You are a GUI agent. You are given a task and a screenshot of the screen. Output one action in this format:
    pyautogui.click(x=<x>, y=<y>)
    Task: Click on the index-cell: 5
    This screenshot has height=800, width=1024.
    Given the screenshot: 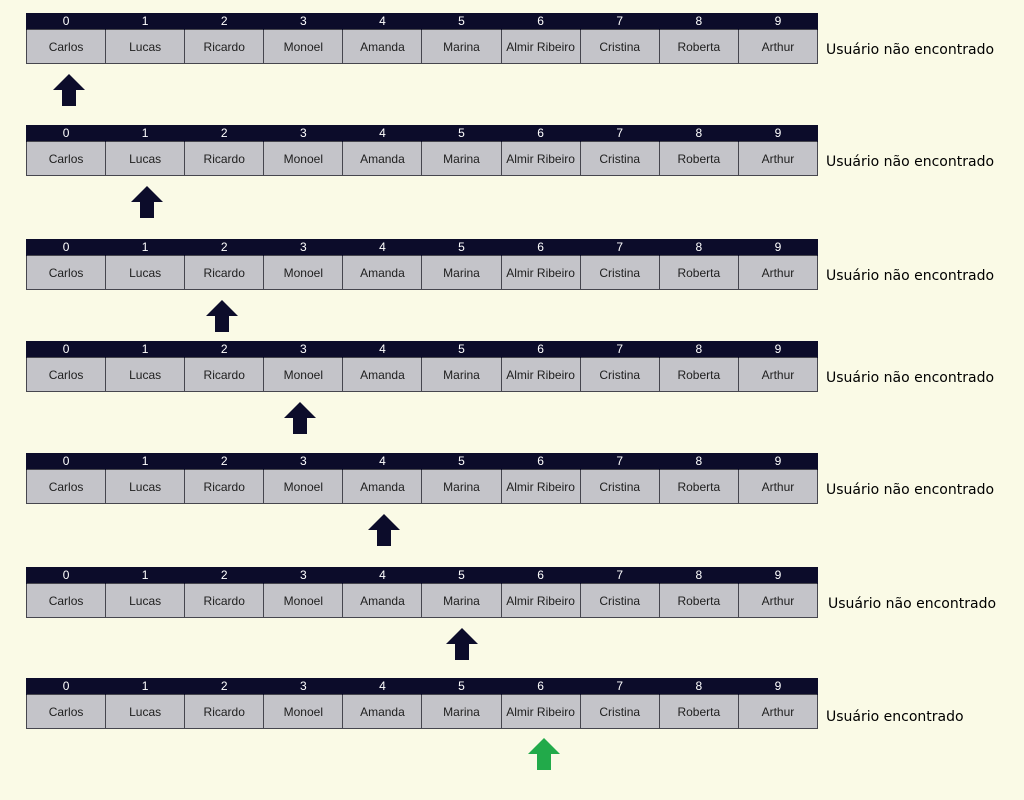 What is the action you would take?
    pyautogui.click(x=461, y=21)
    